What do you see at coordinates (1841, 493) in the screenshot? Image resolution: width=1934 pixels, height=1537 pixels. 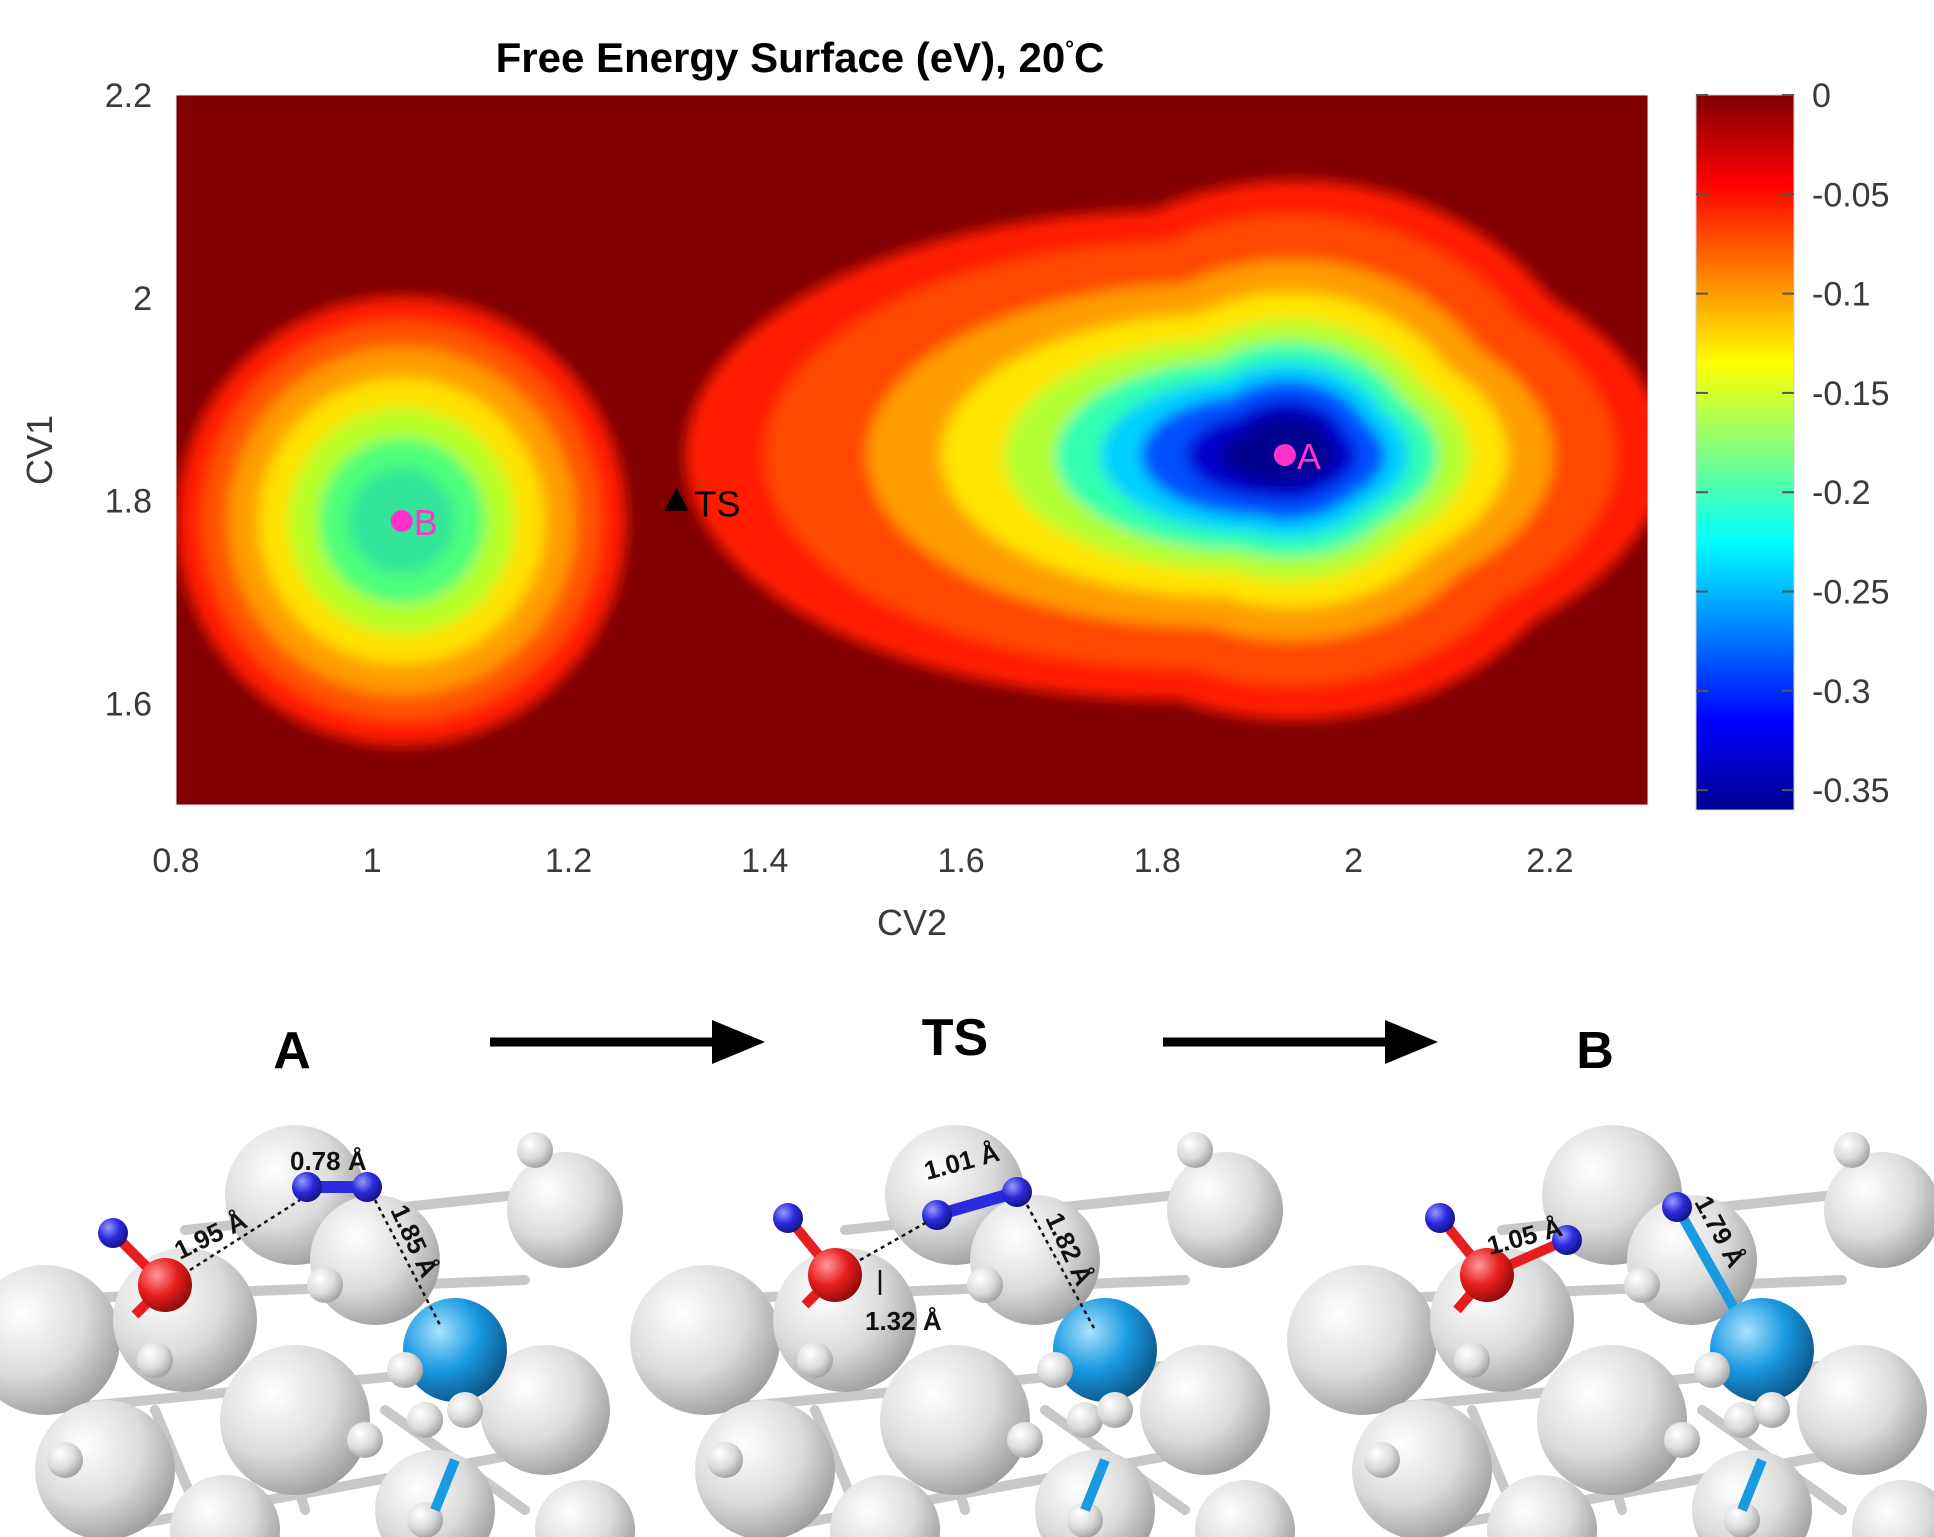 I see `colorbar-tick-label: -0.2` at bounding box center [1841, 493].